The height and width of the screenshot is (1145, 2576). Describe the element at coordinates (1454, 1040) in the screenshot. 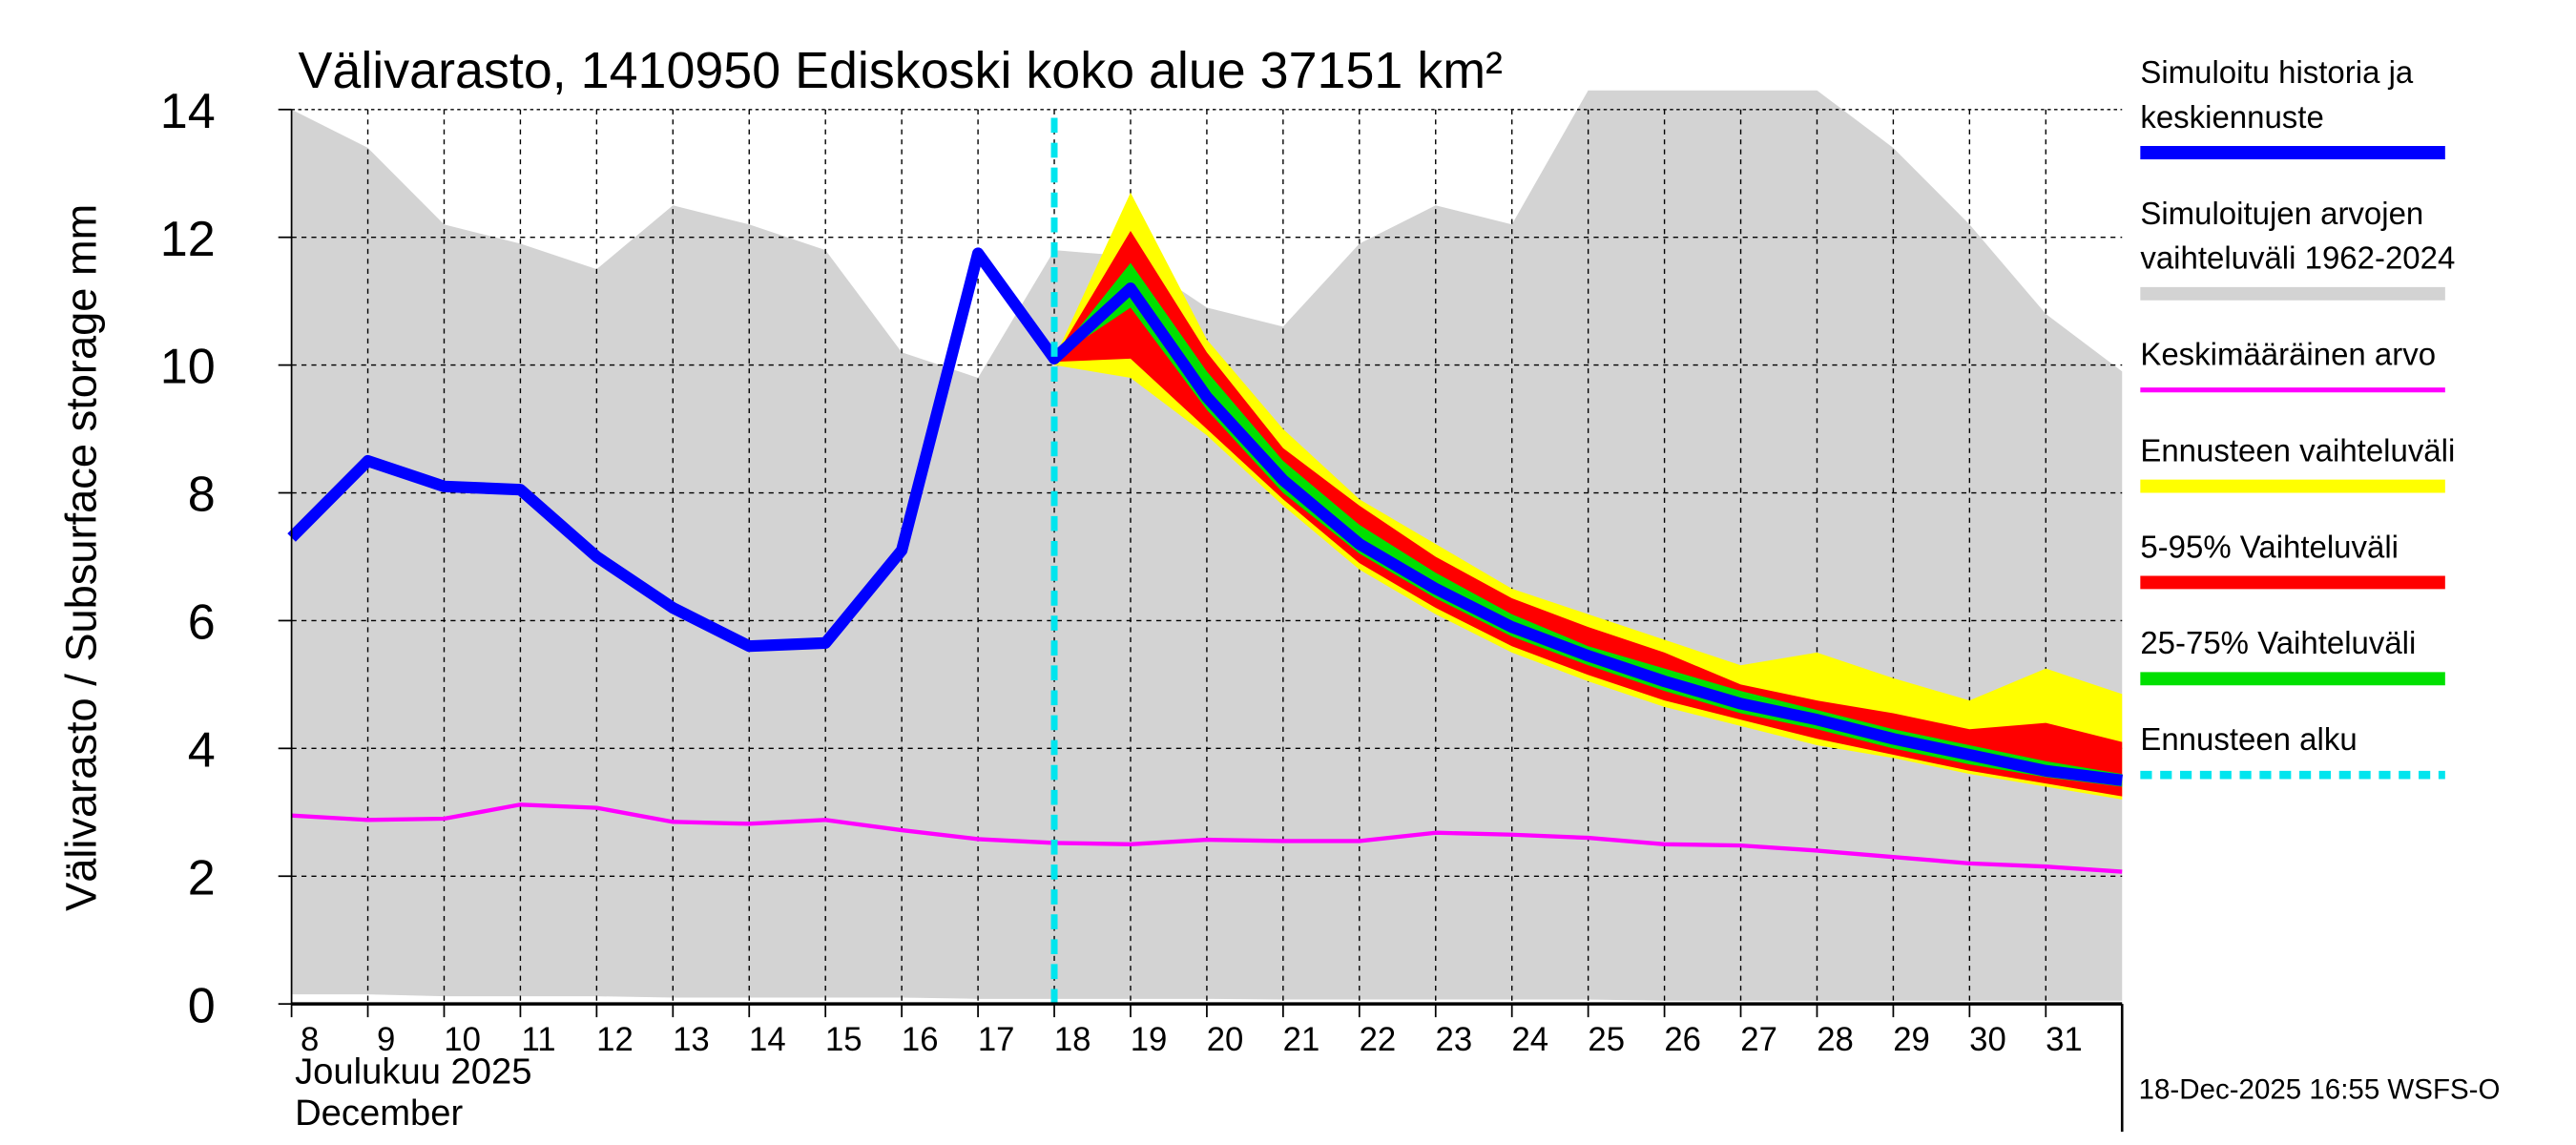

I see `x-tick-label: 23` at that location.